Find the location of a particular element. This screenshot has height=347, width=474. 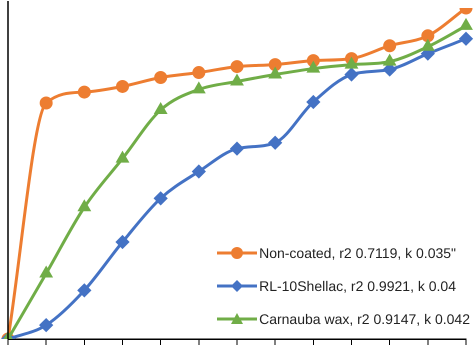

legend-label: RL-10Shellac, r2 0.9921, k 0.04 is located at coordinates (357, 286).